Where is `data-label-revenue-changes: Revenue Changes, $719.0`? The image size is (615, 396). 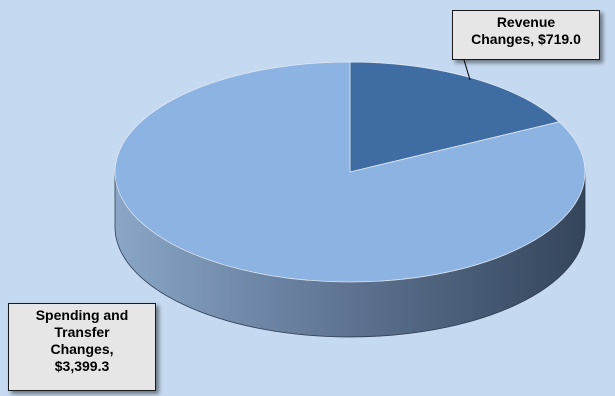
data-label-revenue-changes: Revenue Changes, $719.0 is located at coordinates (526, 35).